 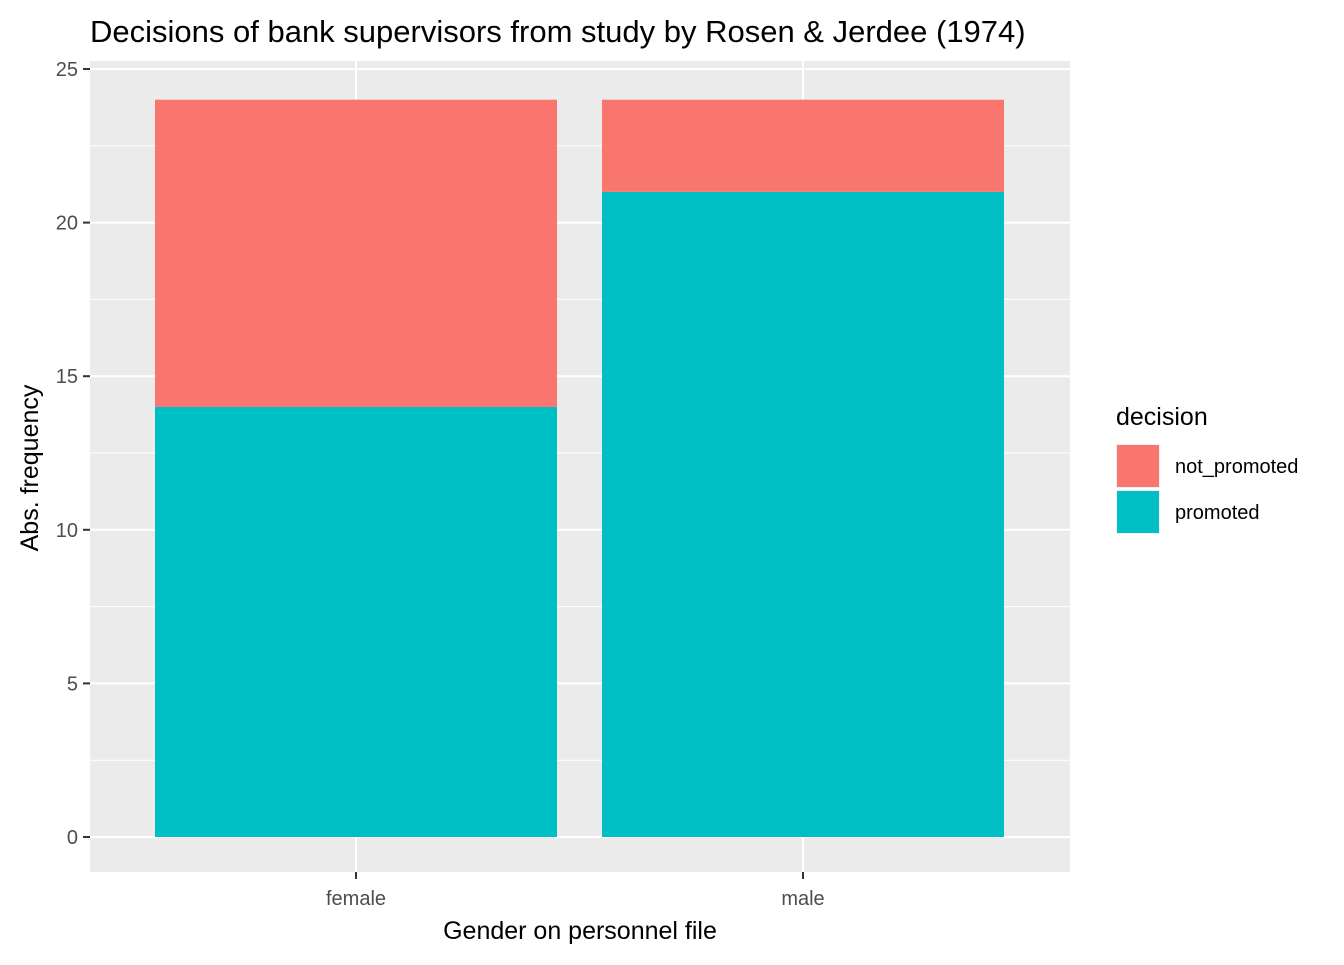 I want to click on y-tick-label: 0, so click(x=72, y=838).